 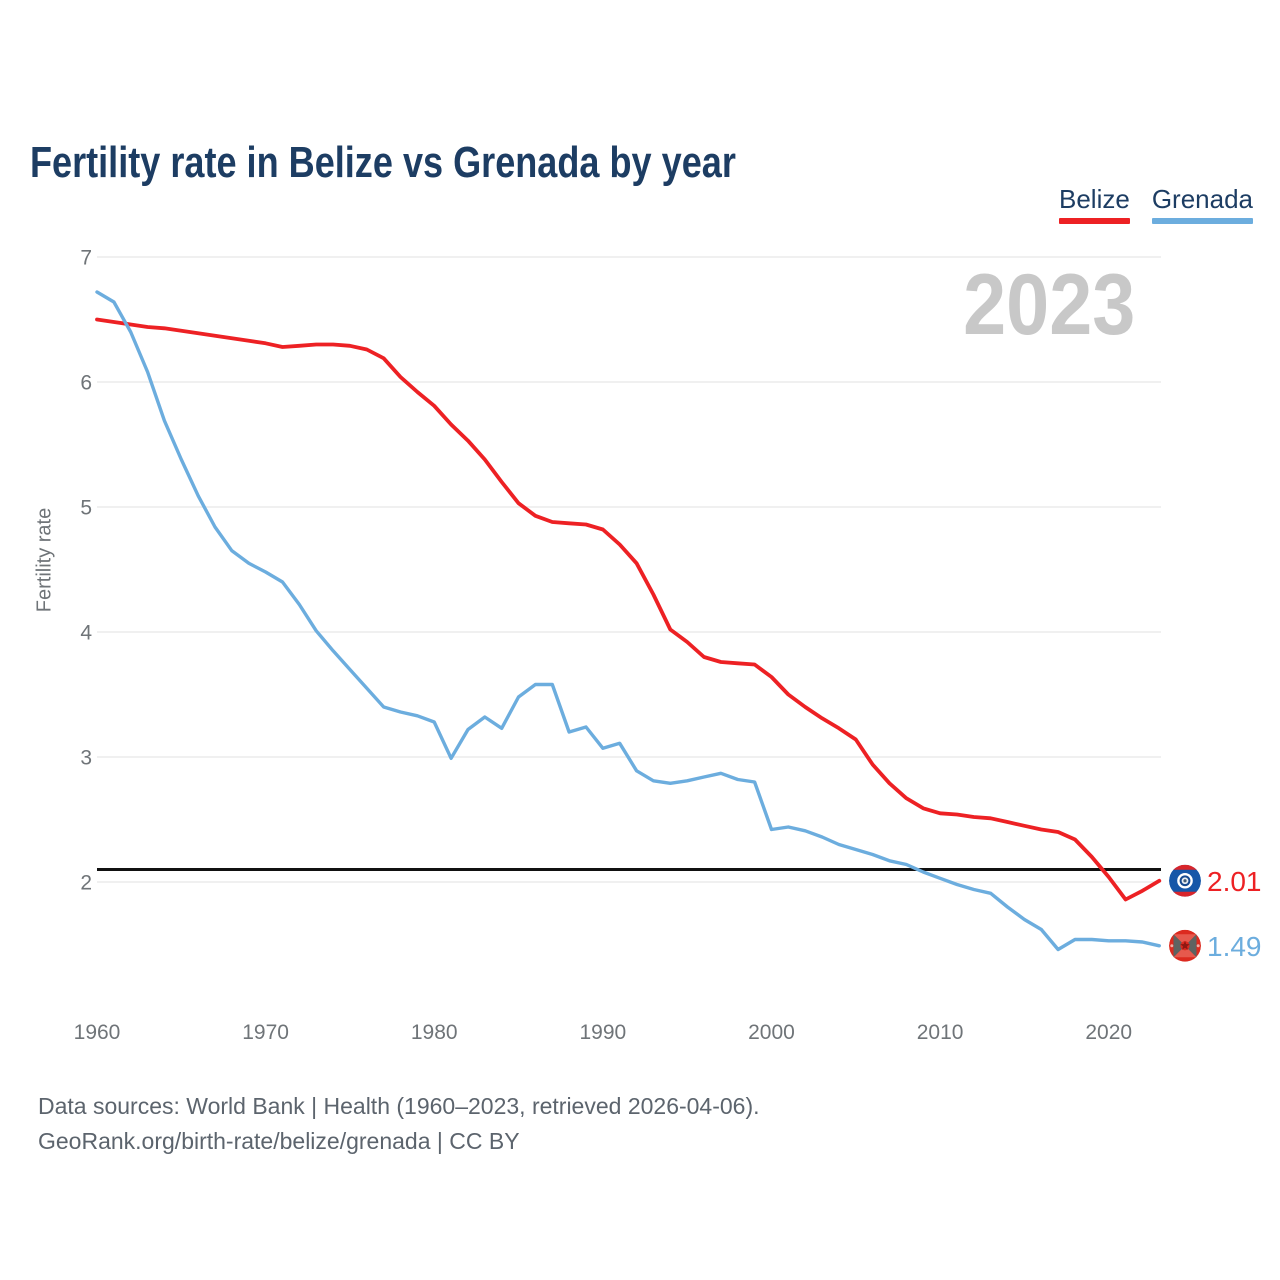 I want to click on chart-legend: Belize Grenada, so click(x=1155, y=204).